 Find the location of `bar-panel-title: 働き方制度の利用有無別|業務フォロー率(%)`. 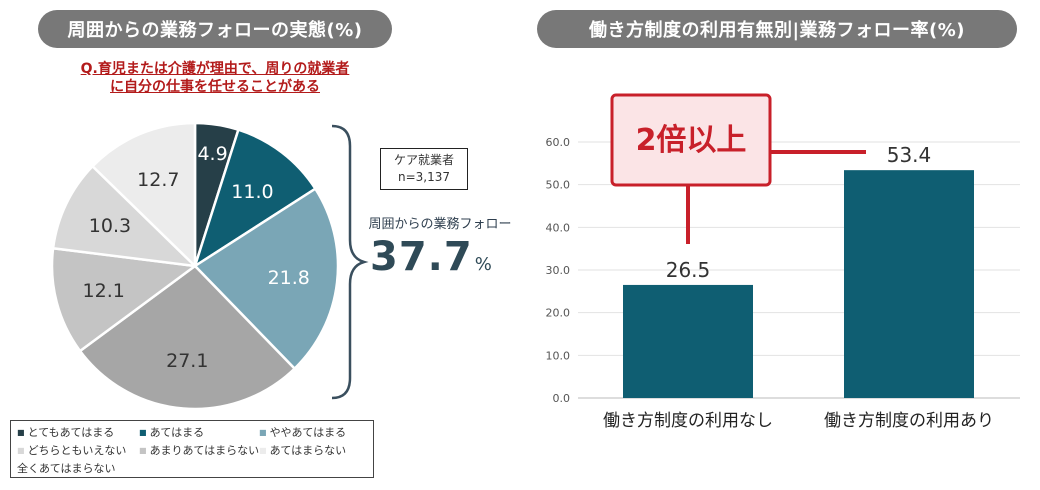

bar-panel-title: 働き方制度の利用有無別|業務フォロー率(%) is located at coordinates (777, 29).